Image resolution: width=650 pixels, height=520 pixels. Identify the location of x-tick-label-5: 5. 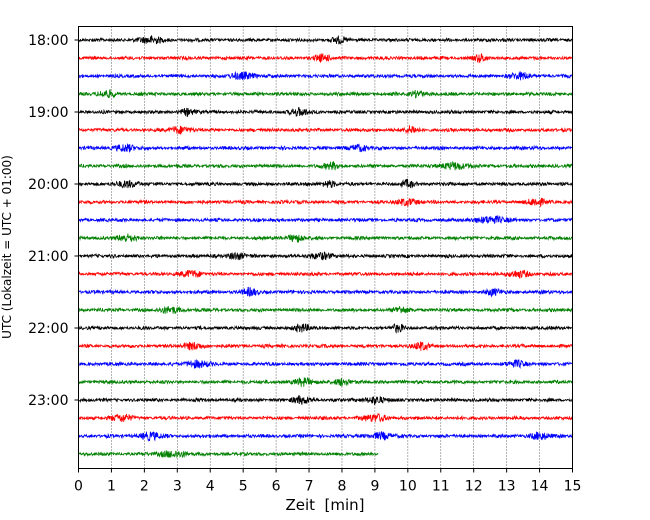
(243, 487).